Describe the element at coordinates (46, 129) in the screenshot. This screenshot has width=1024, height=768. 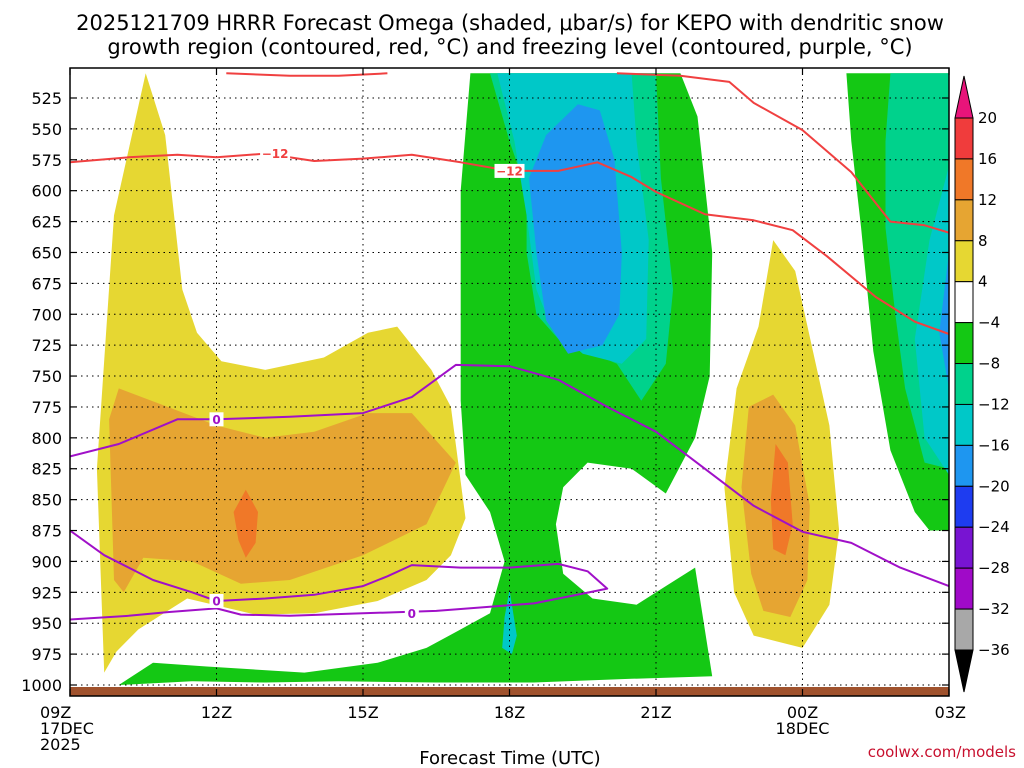
I see `y-tick-label-550: 550` at that location.